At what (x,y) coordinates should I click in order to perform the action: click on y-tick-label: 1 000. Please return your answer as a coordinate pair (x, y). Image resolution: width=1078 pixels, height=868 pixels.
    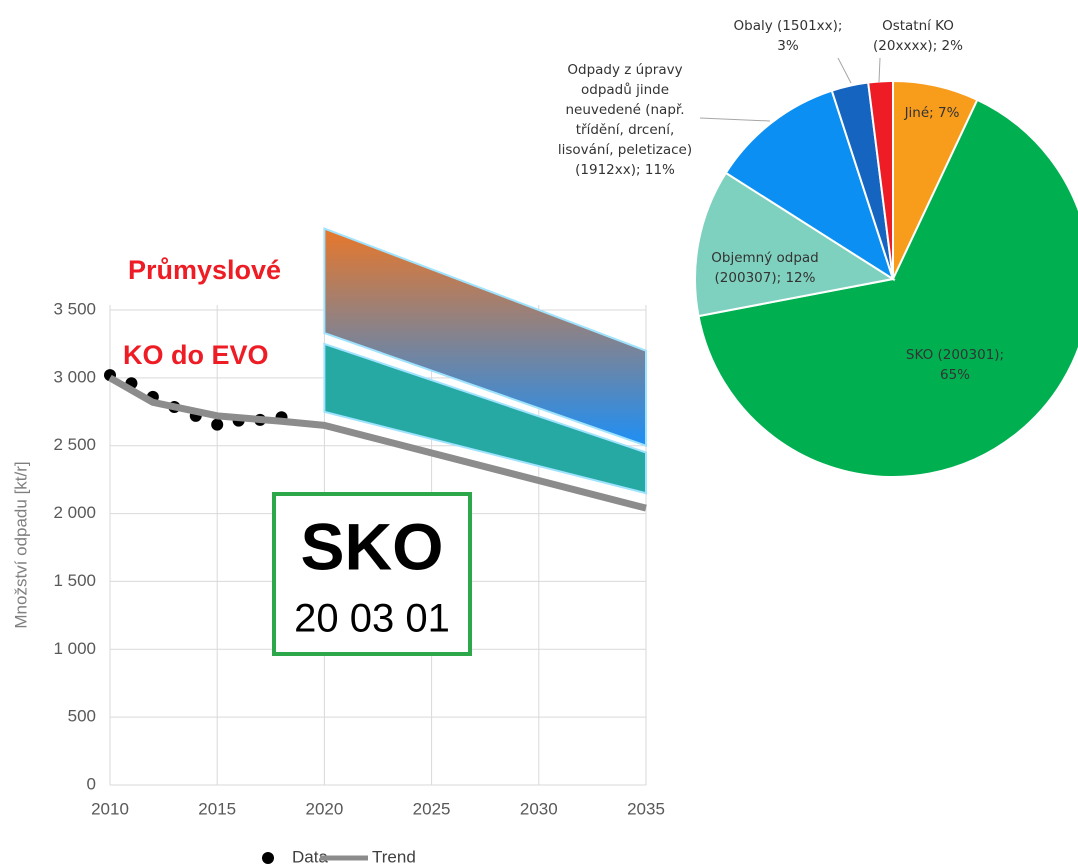
    Looking at the image, I should click on (74, 648).